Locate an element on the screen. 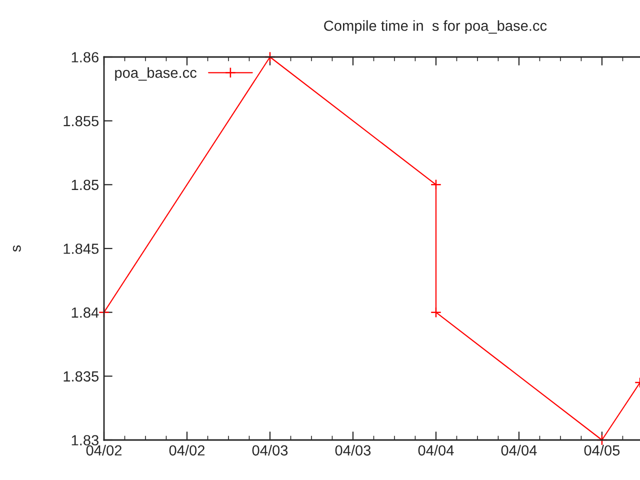 The width and height of the screenshot is (640, 480). y-tick-label: 1.85 is located at coordinates (85, 185).